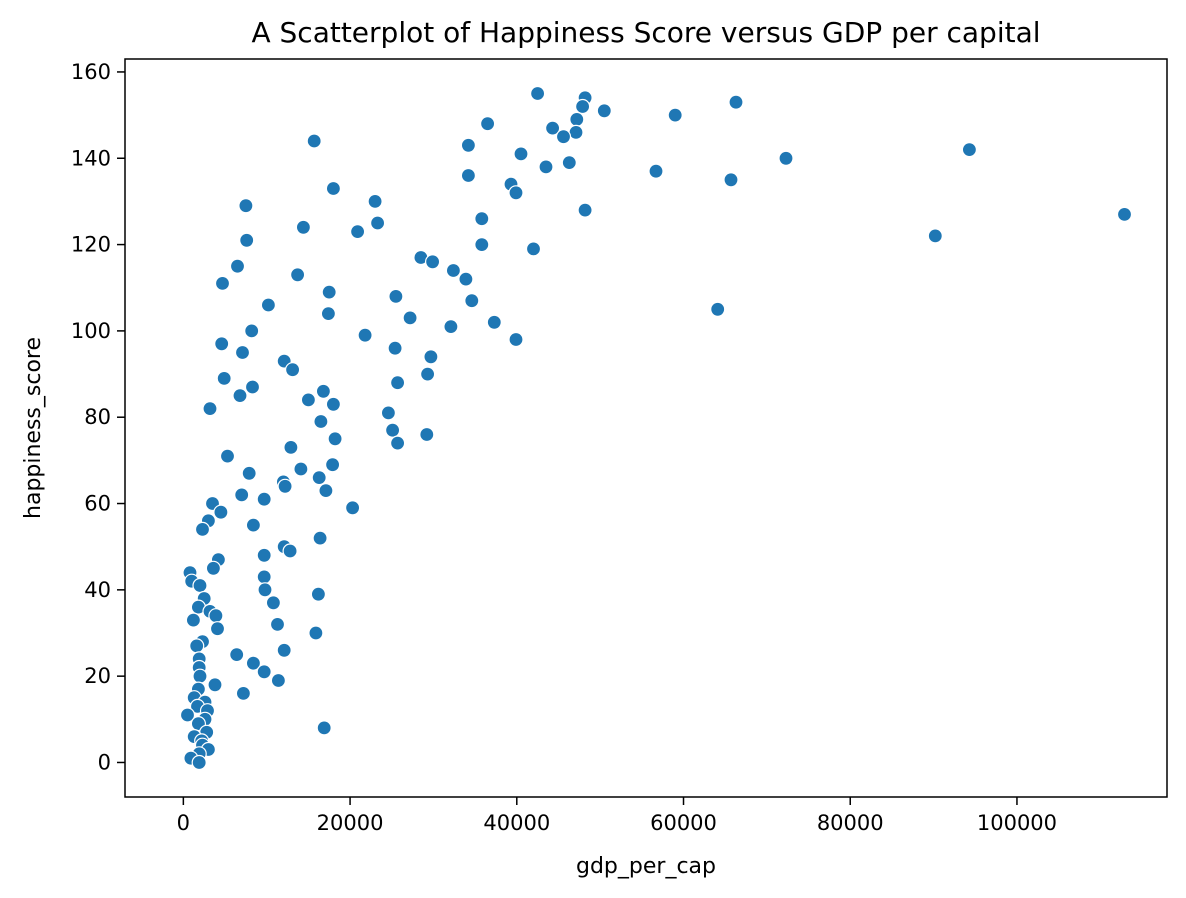  I want to click on y-tick-label: 140, so click(91, 158).